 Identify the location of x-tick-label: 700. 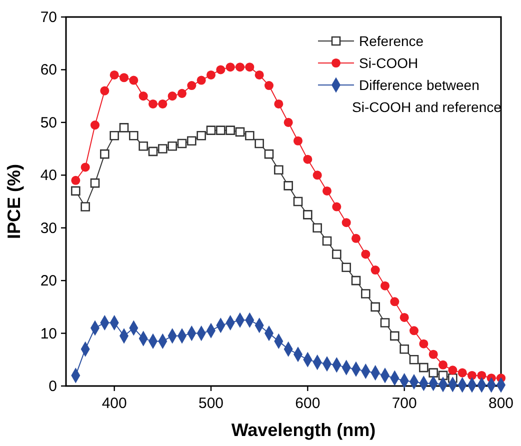
(404, 403).